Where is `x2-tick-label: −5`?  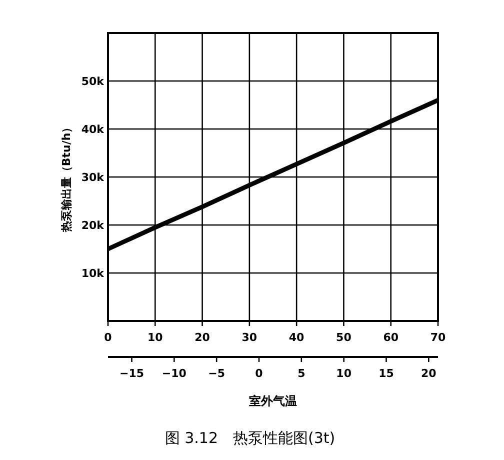
x2-tick-label: −5 is located at coordinates (217, 373).